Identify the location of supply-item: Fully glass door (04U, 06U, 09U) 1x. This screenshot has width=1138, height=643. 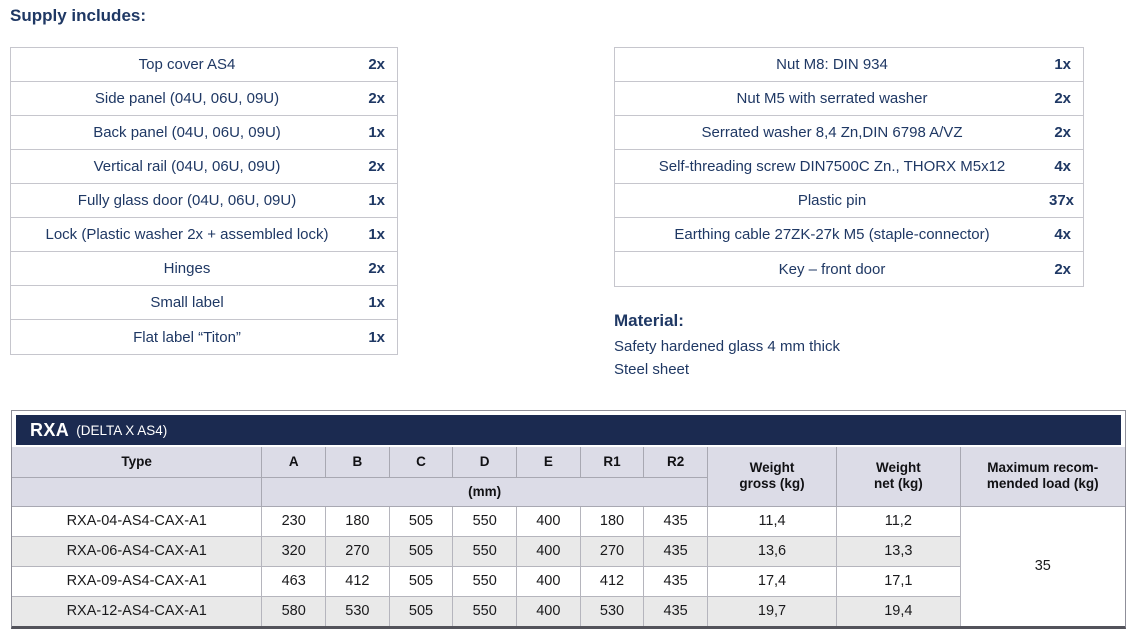
(204, 201).